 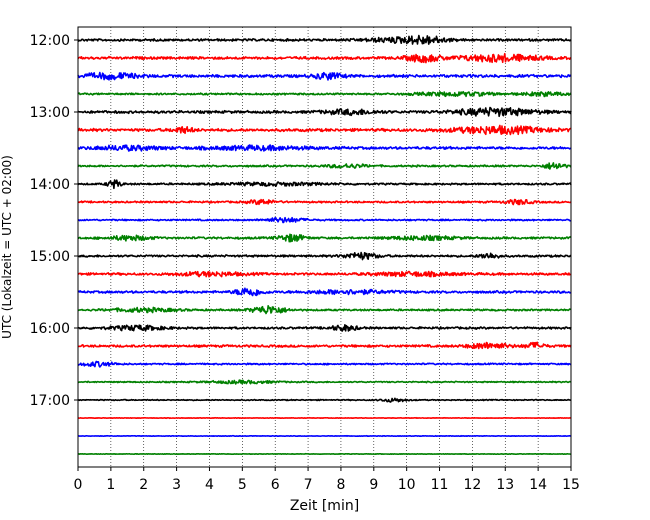 What do you see at coordinates (7, 247) in the screenshot?
I see `y-axis-label: UTC (Lokalzeit = UTC + 02:00)` at bounding box center [7, 247].